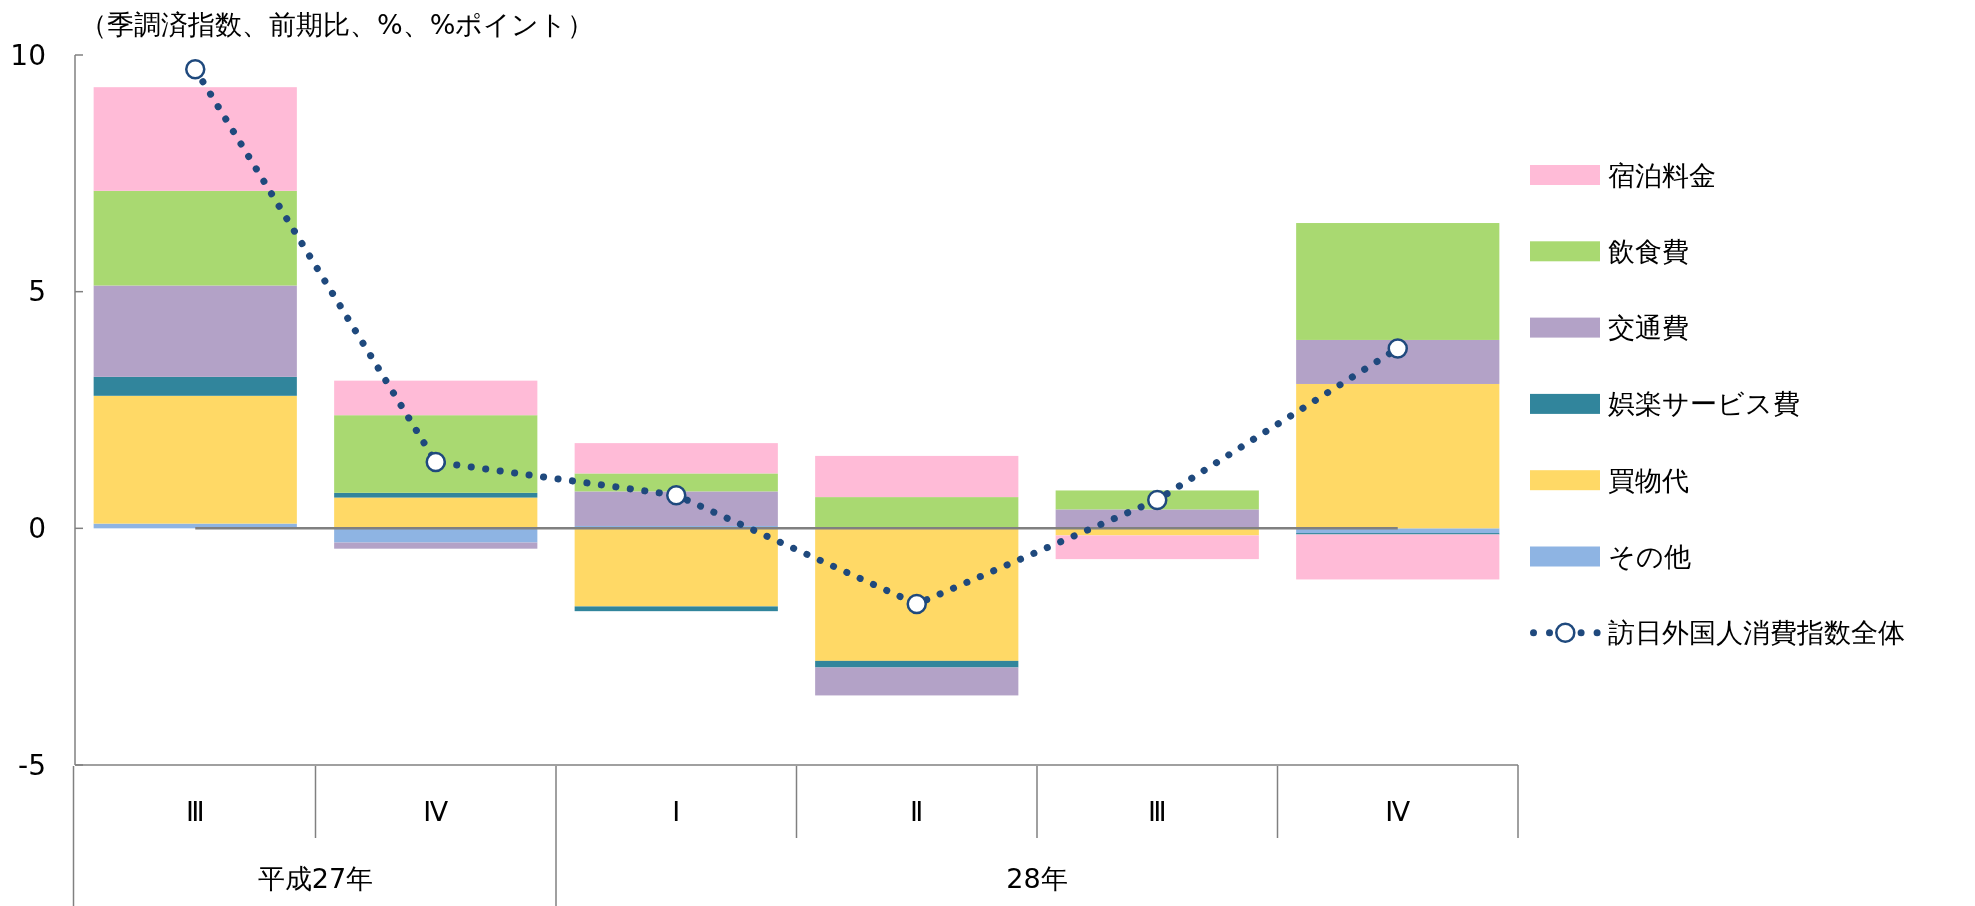 Image resolution: width=1975 pixels, height=906 pixels. What do you see at coordinates (315, 878) in the screenshot?
I see `annotation: 平成27年` at bounding box center [315, 878].